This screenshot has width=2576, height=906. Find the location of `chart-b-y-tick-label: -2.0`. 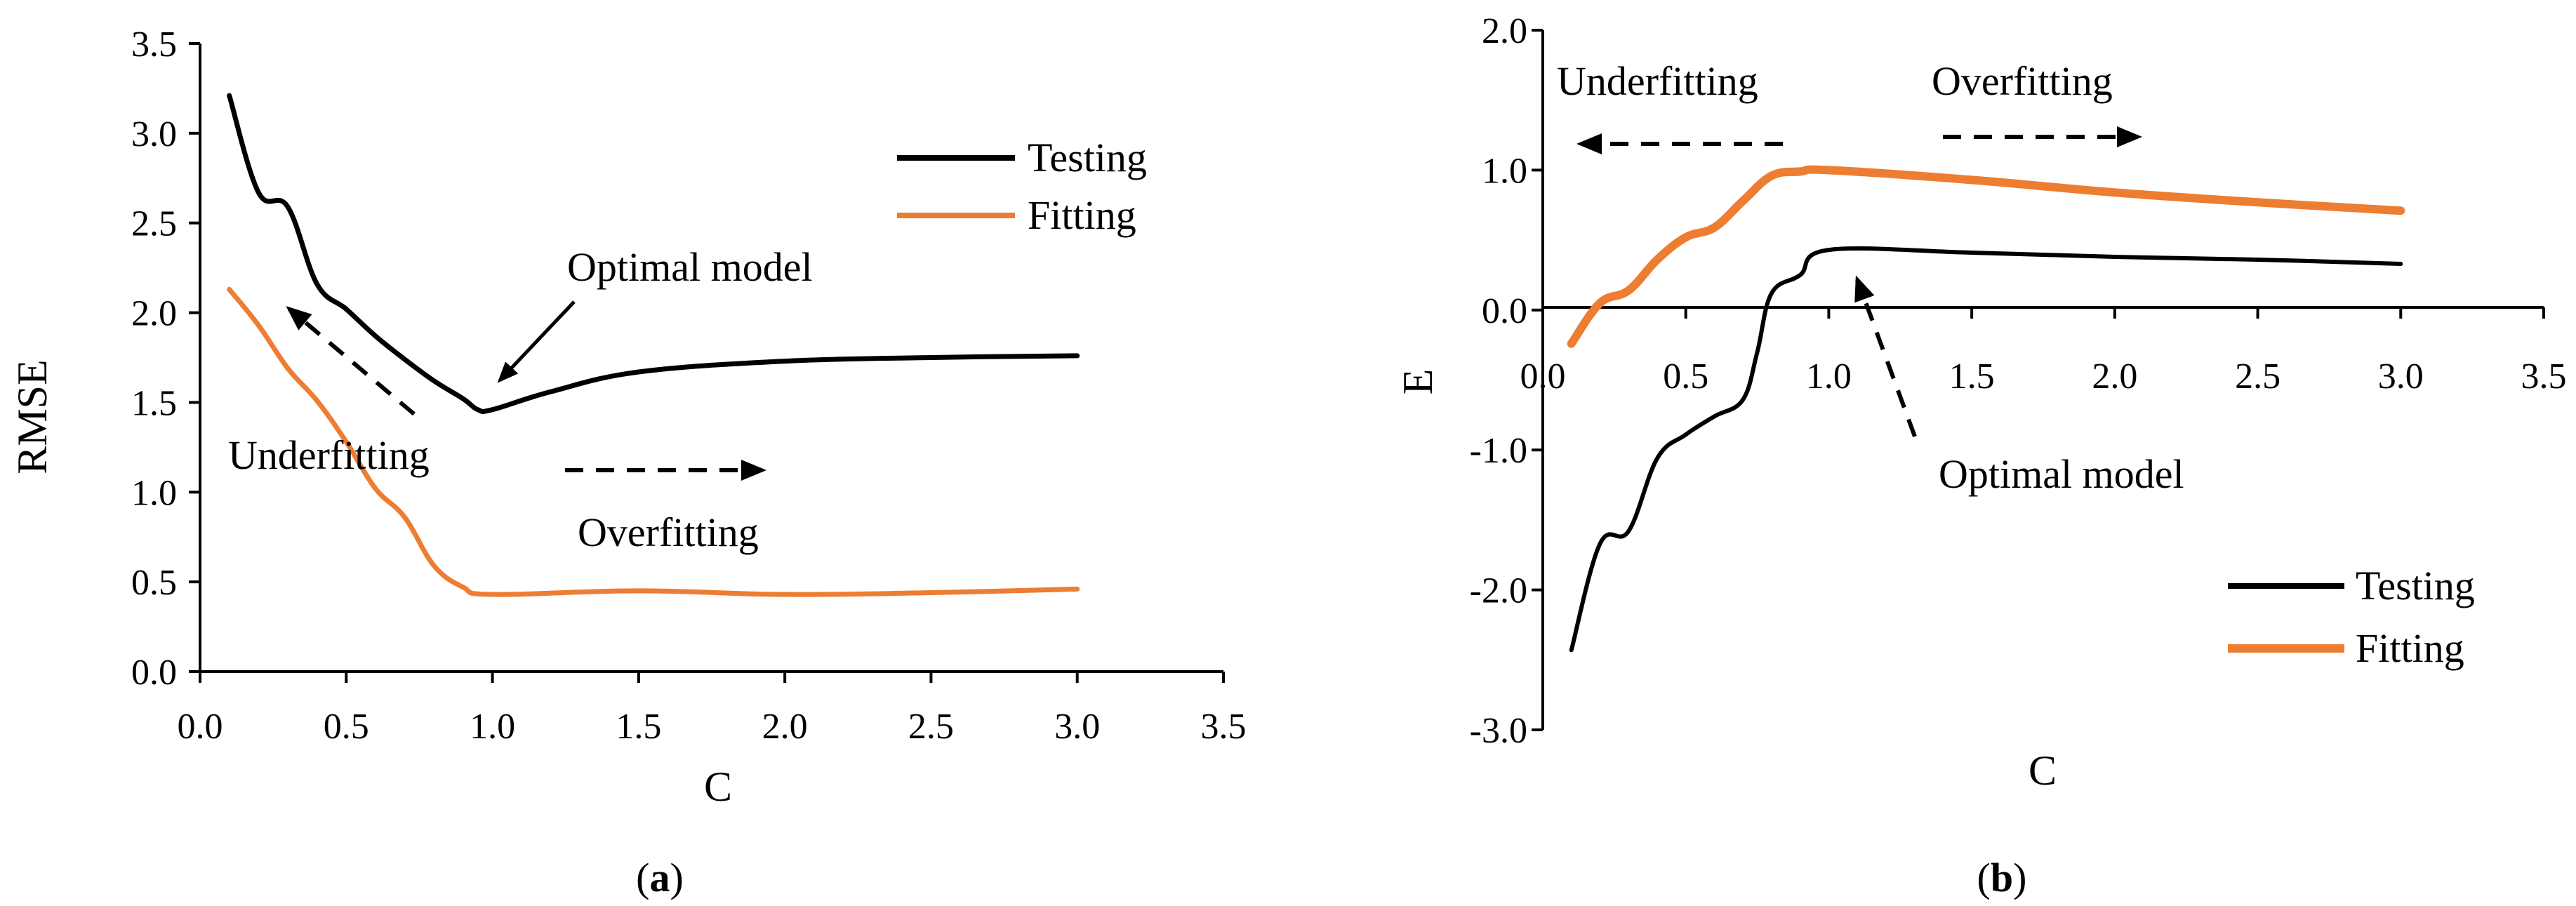

chart-b-y-tick-label: -2.0 is located at coordinates (1499, 591).